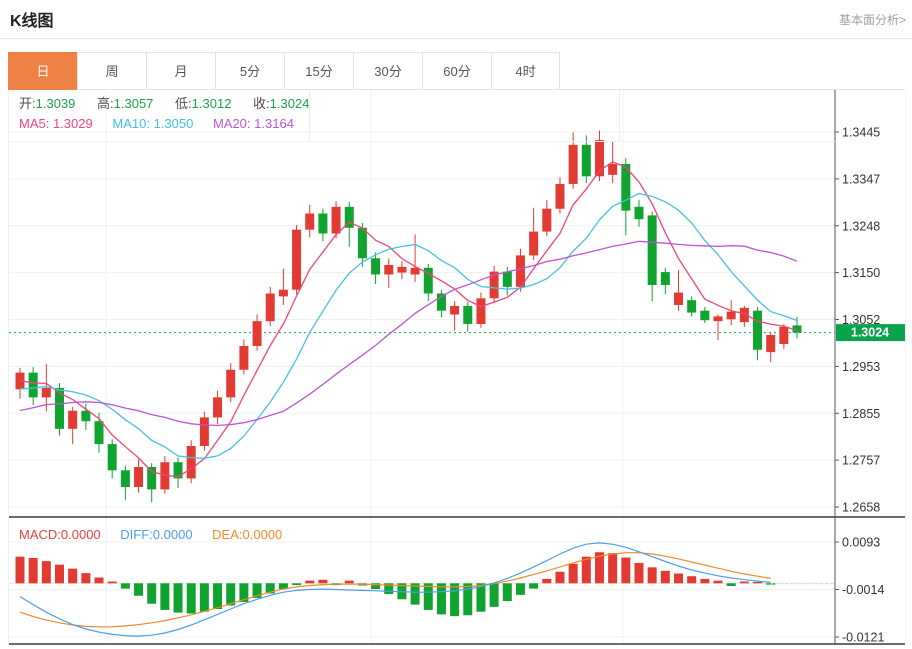 The height and width of the screenshot is (649, 912). I want to click on tab-日: 日, so click(42, 71).